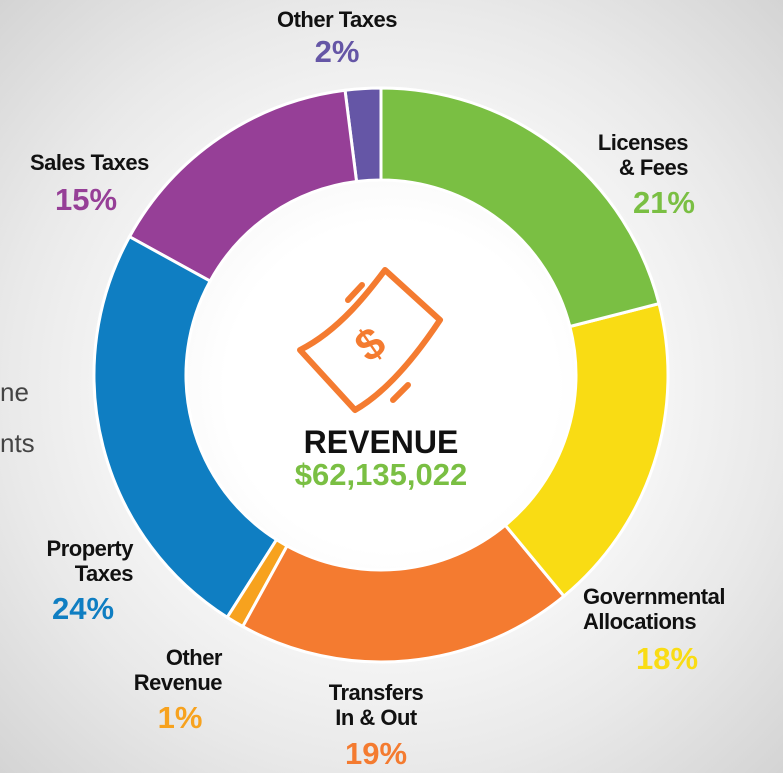 The width and height of the screenshot is (783, 773). Describe the element at coordinates (337, 19) in the screenshot. I see `segment-label: Other Taxes` at that location.